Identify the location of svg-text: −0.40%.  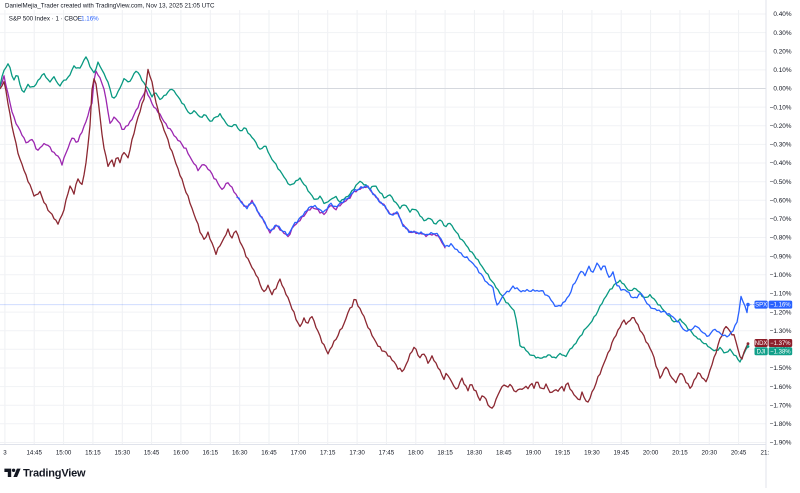
(781, 163).